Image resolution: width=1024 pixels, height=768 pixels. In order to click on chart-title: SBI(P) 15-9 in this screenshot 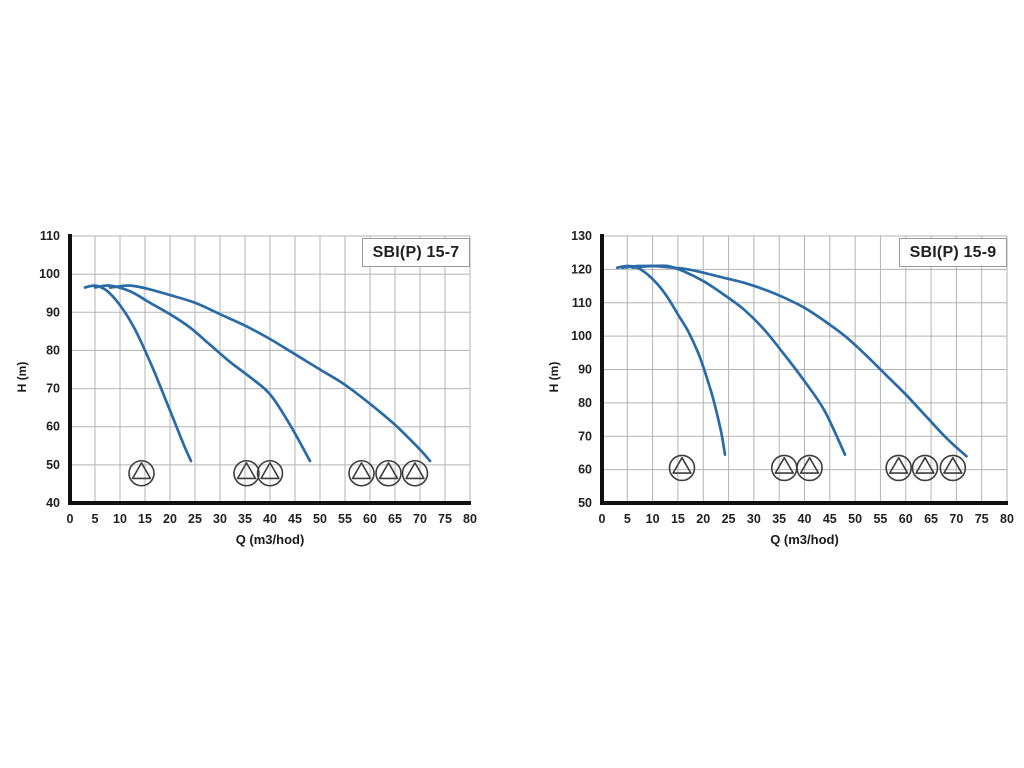, I will do `click(953, 252)`.